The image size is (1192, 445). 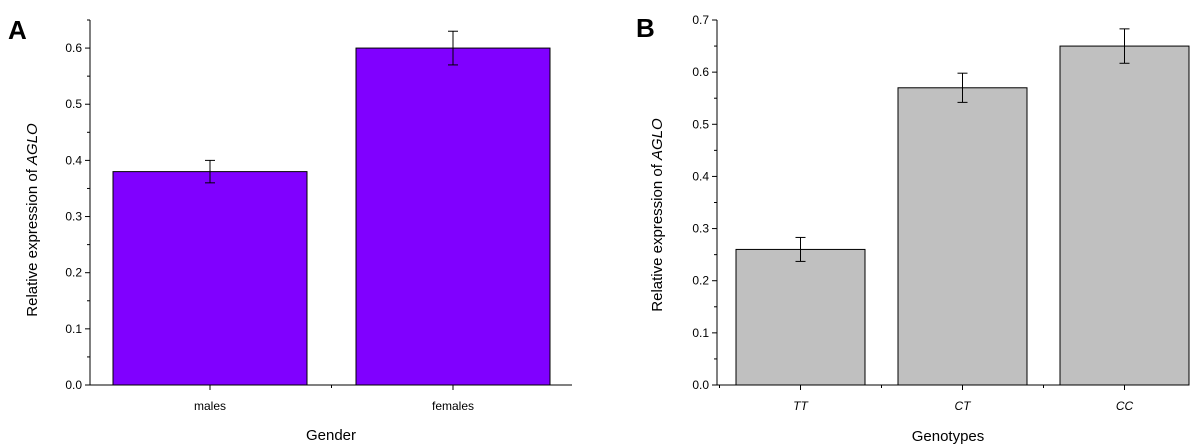 What do you see at coordinates (73, 273) in the screenshot?
I see `panel-a-y-tick-label: 0.2` at bounding box center [73, 273].